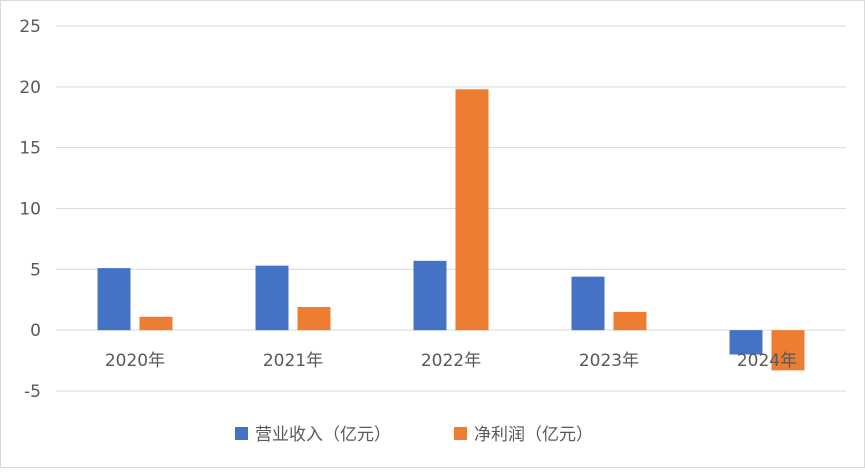 This screenshot has width=865, height=473. What do you see at coordinates (135, 361) in the screenshot?
I see `x-tick-label: 2020年` at bounding box center [135, 361].